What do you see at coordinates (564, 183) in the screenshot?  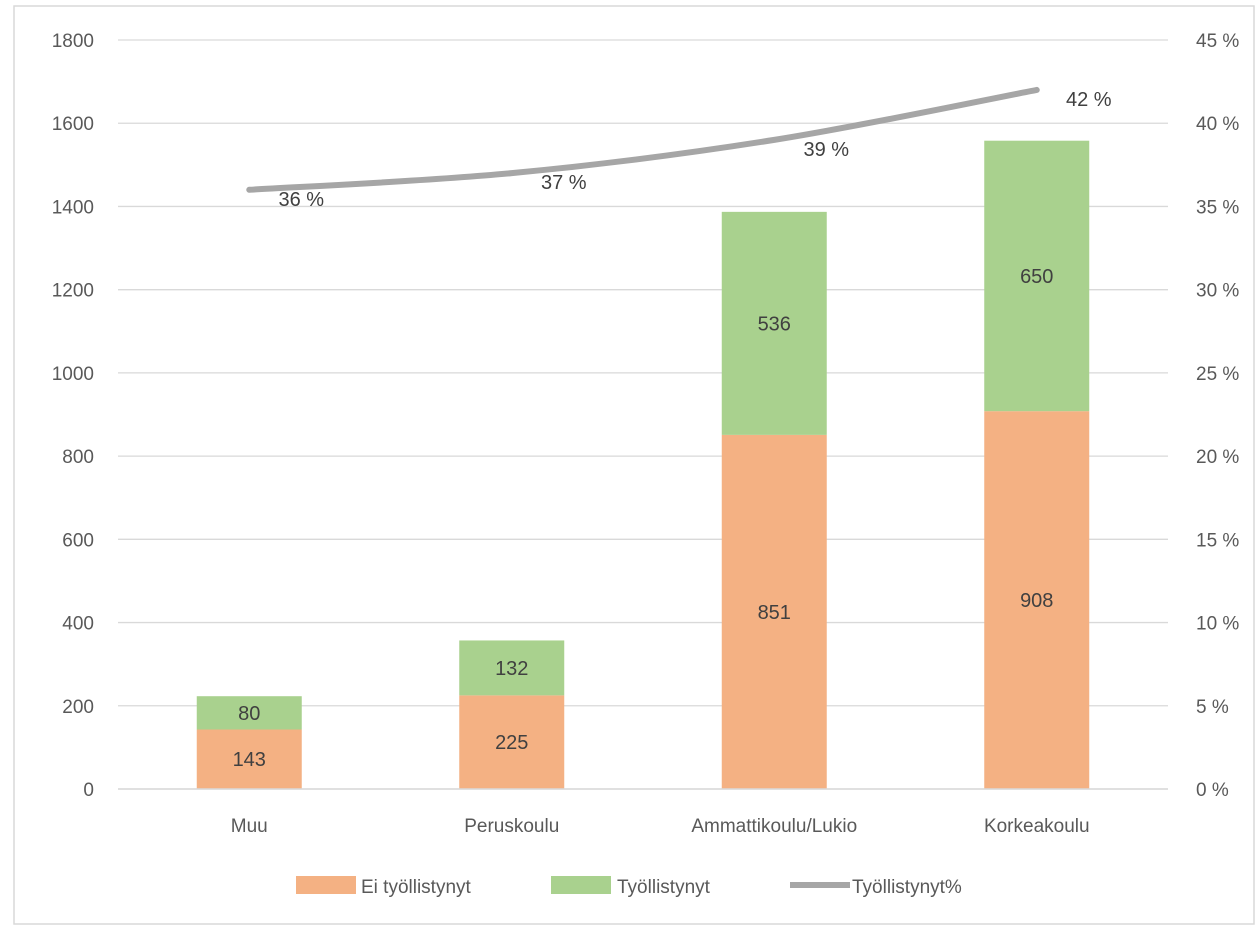 I see `line-data-label: 37 %` at bounding box center [564, 183].